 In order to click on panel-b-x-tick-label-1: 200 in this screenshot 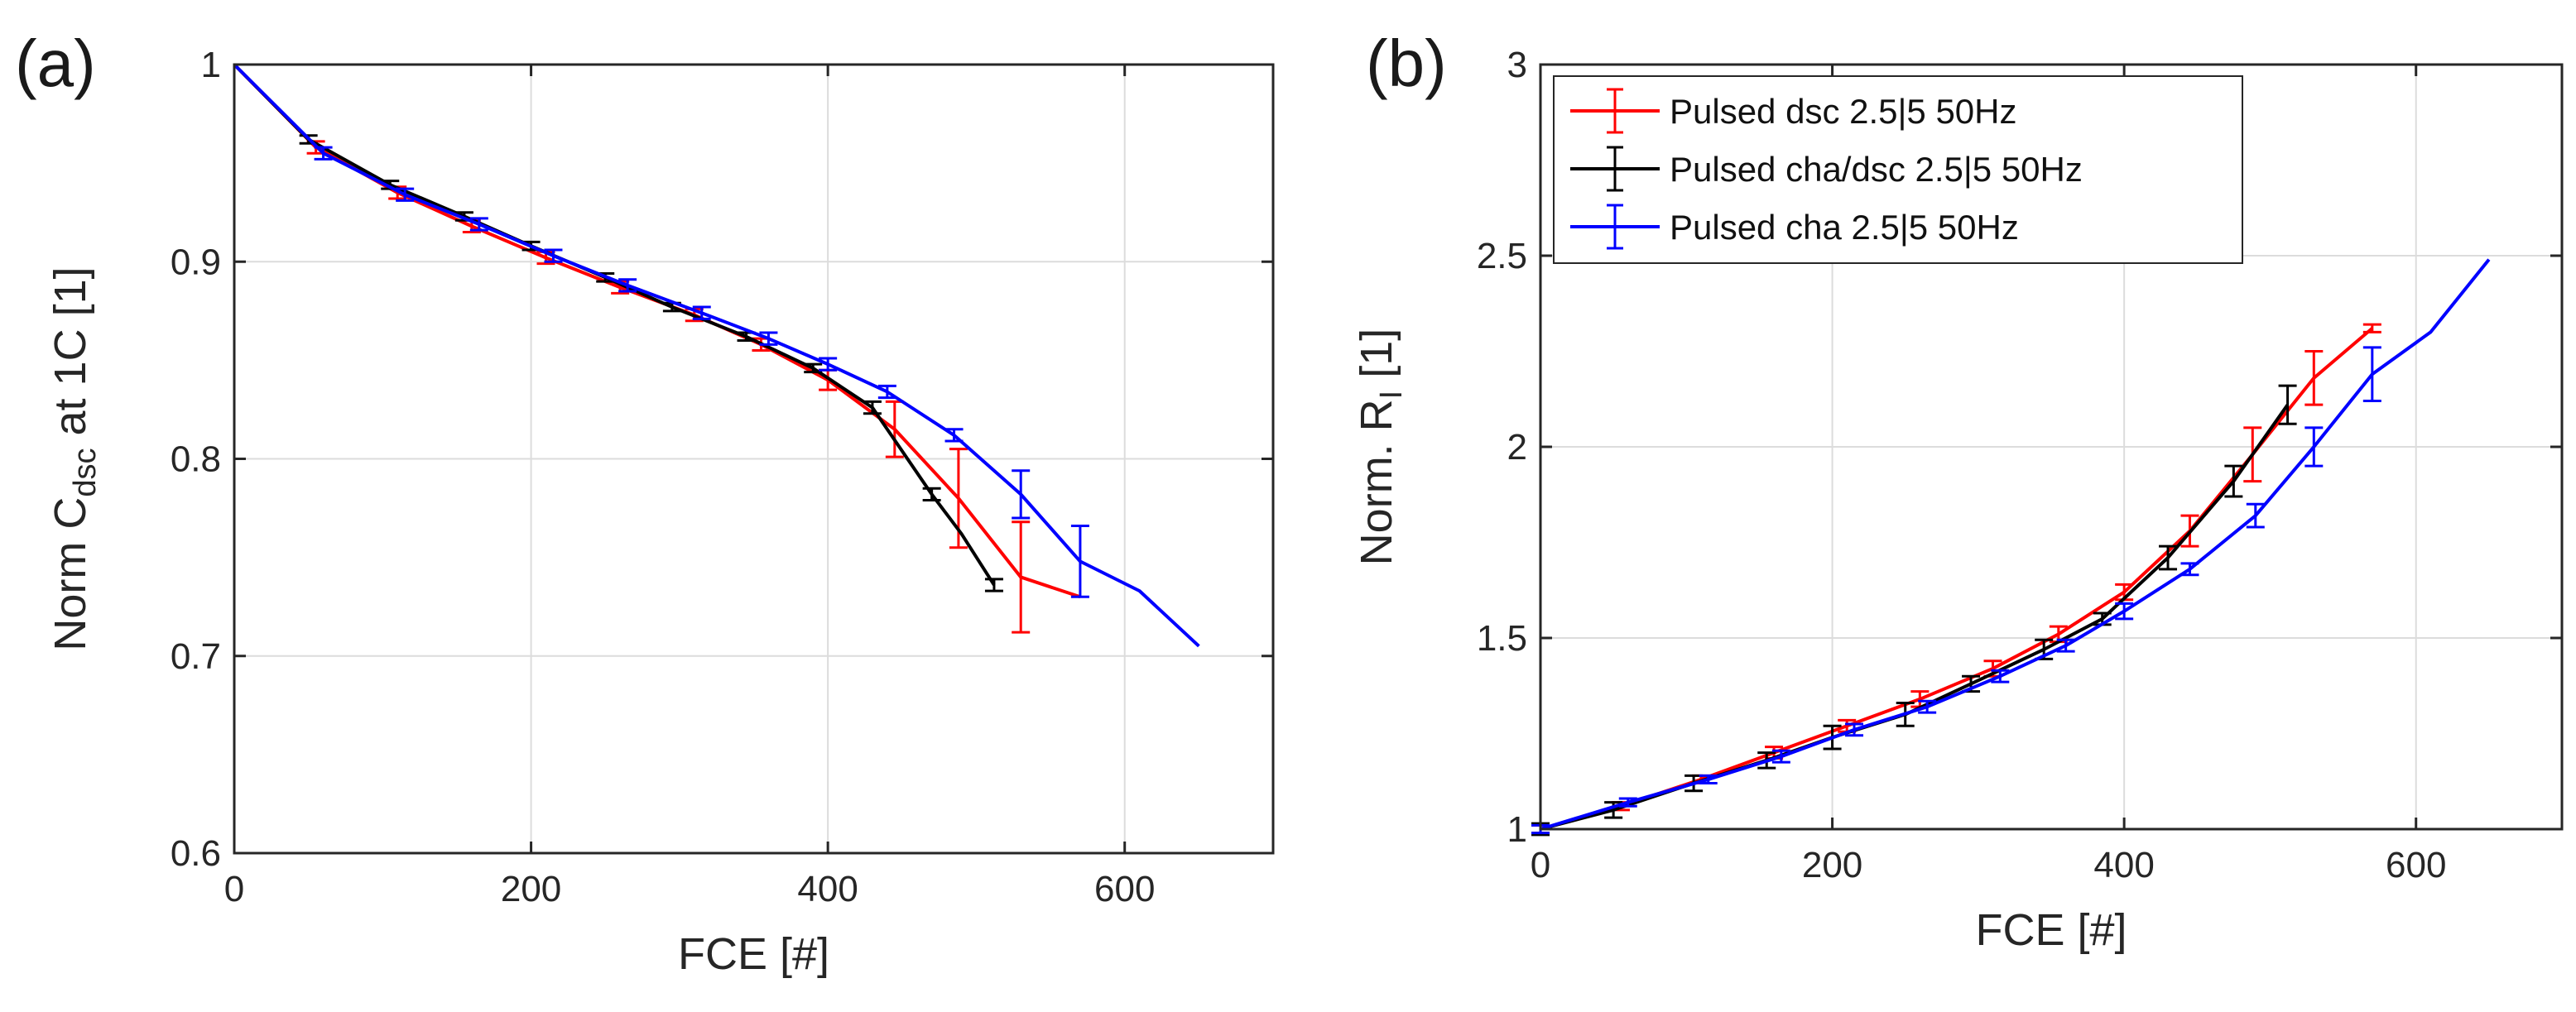, I will do `click(1832, 865)`.